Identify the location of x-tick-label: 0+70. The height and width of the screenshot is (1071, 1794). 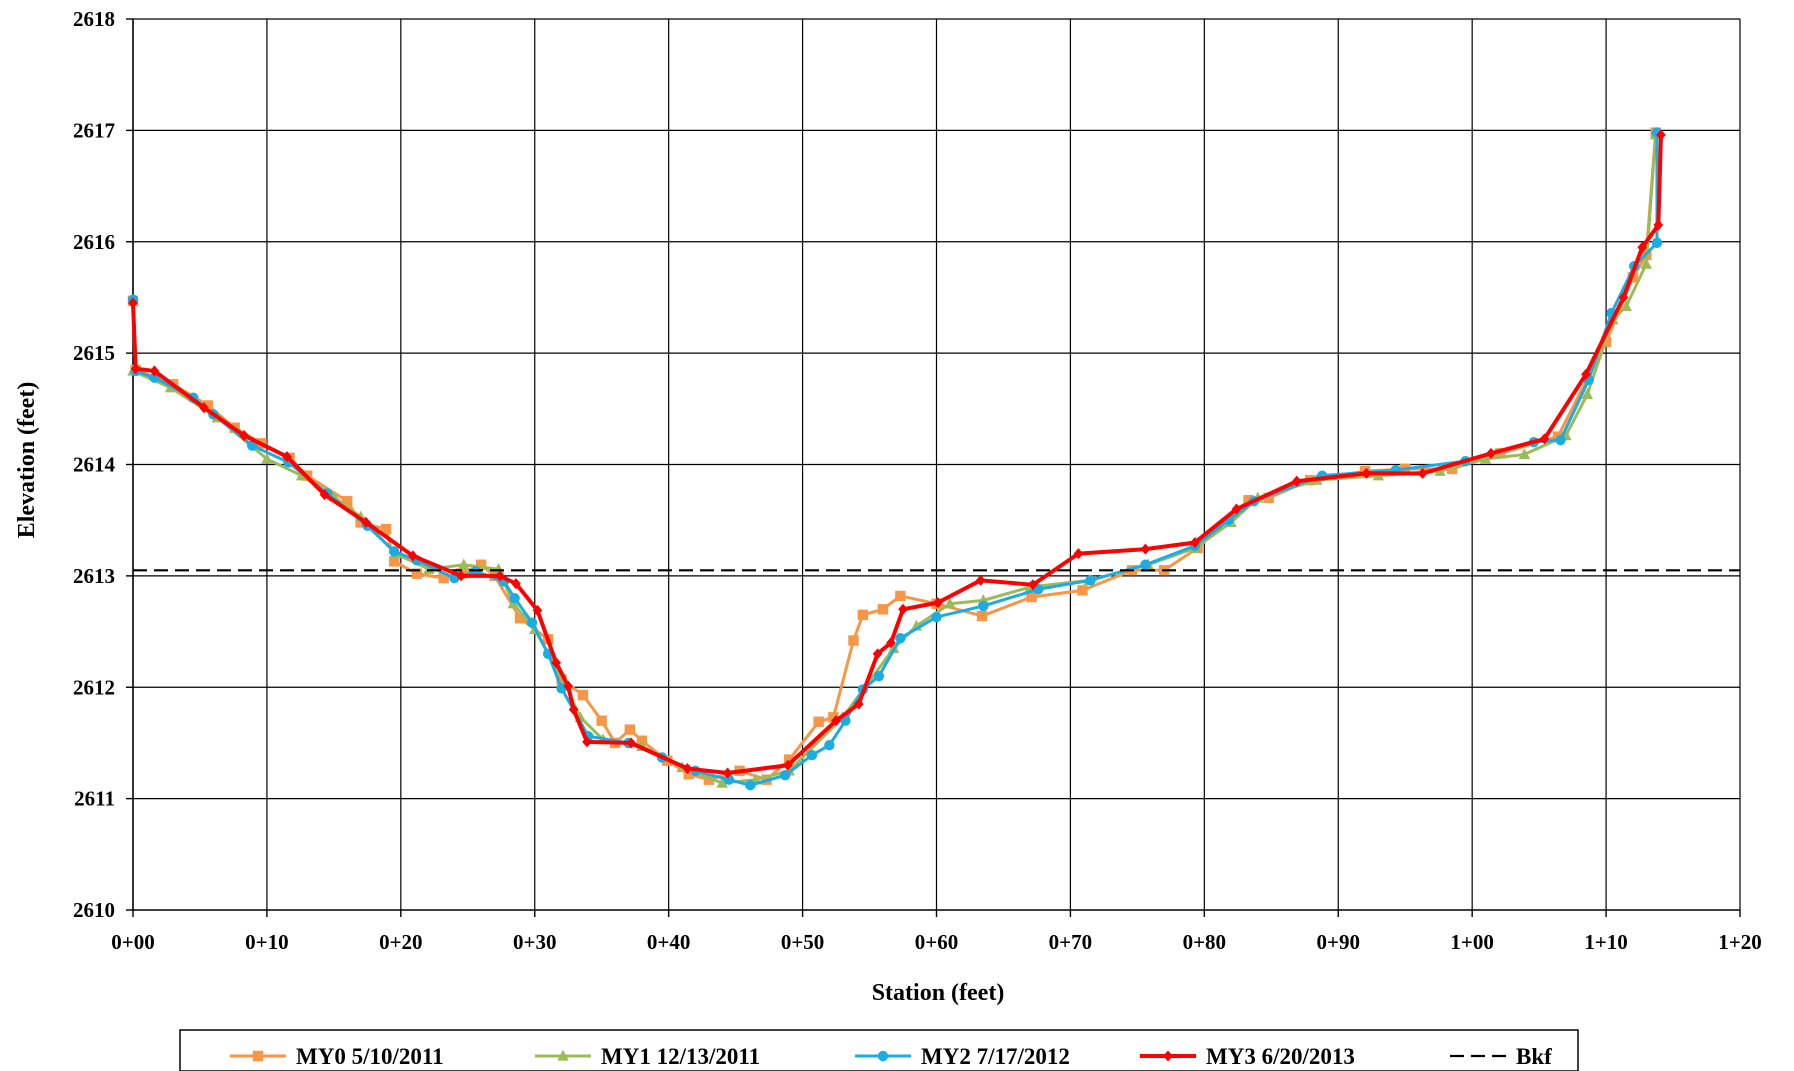
(1070, 942).